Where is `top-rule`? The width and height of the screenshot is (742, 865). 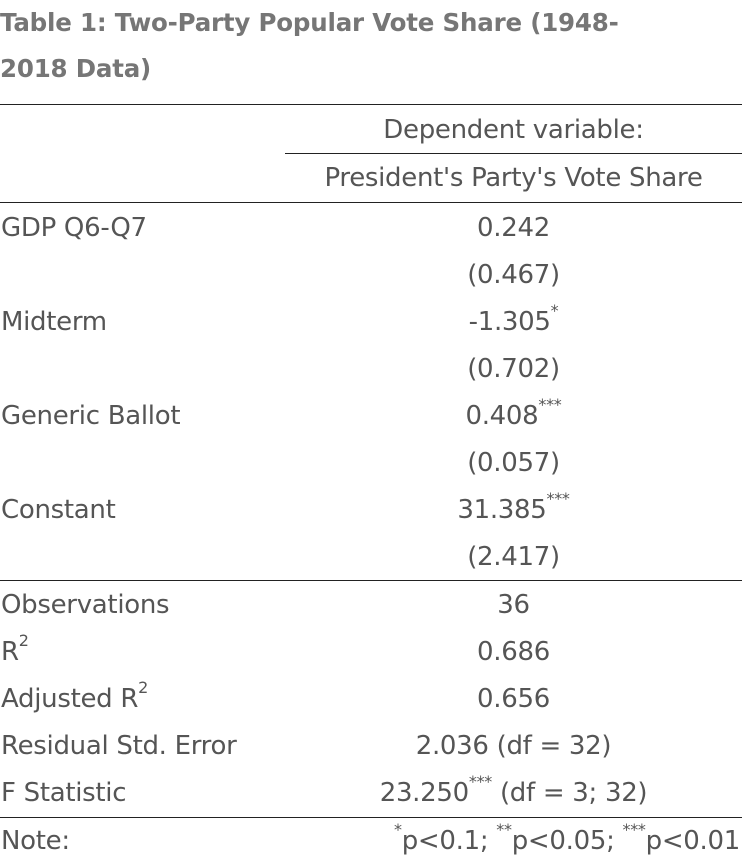
top-rule is located at coordinates (371, 104).